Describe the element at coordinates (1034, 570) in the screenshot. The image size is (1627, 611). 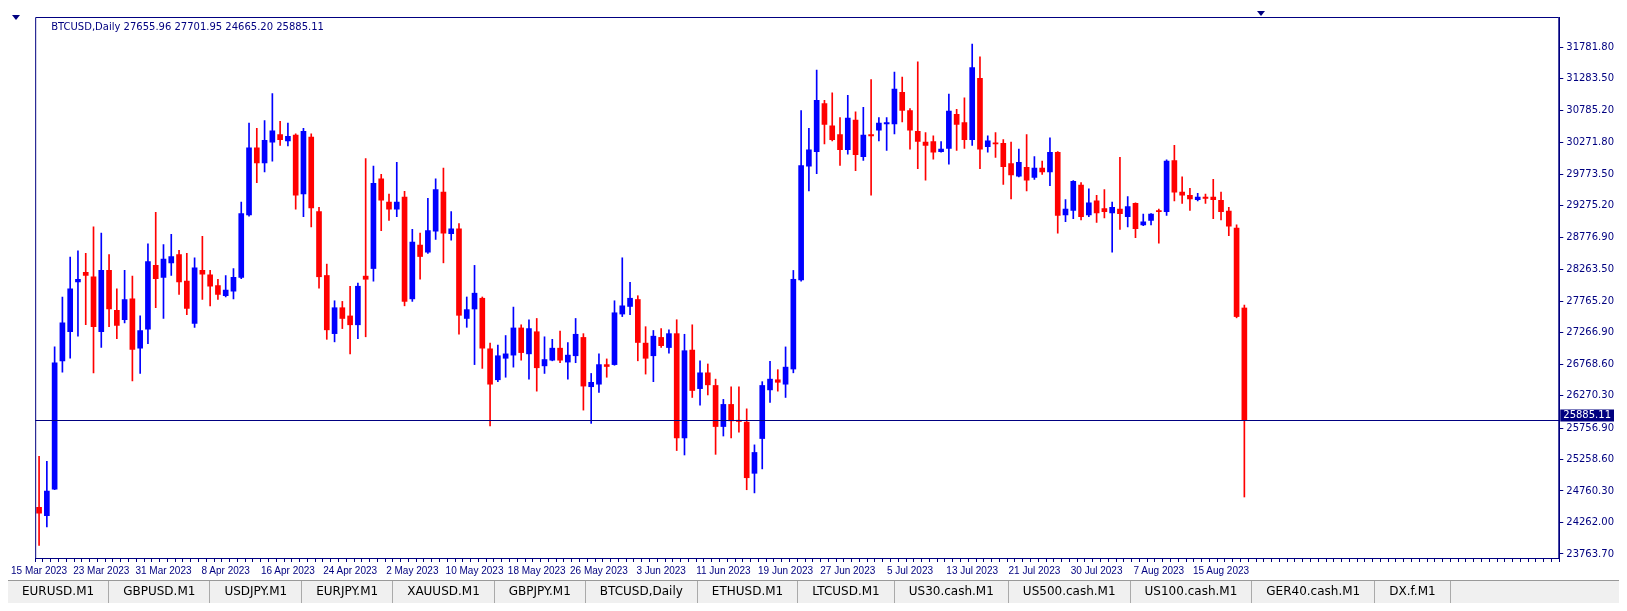
I see `x-tick-label: 21 Jul 2023` at that location.